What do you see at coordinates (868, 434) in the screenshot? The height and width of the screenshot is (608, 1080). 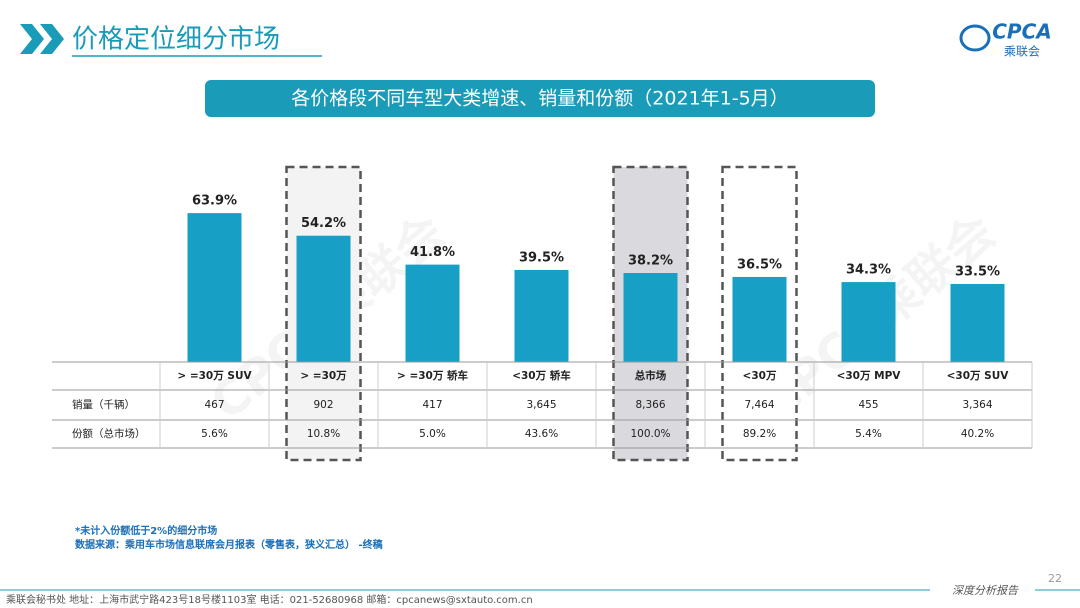 I see `table-cell: 5.4%` at bounding box center [868, 434].